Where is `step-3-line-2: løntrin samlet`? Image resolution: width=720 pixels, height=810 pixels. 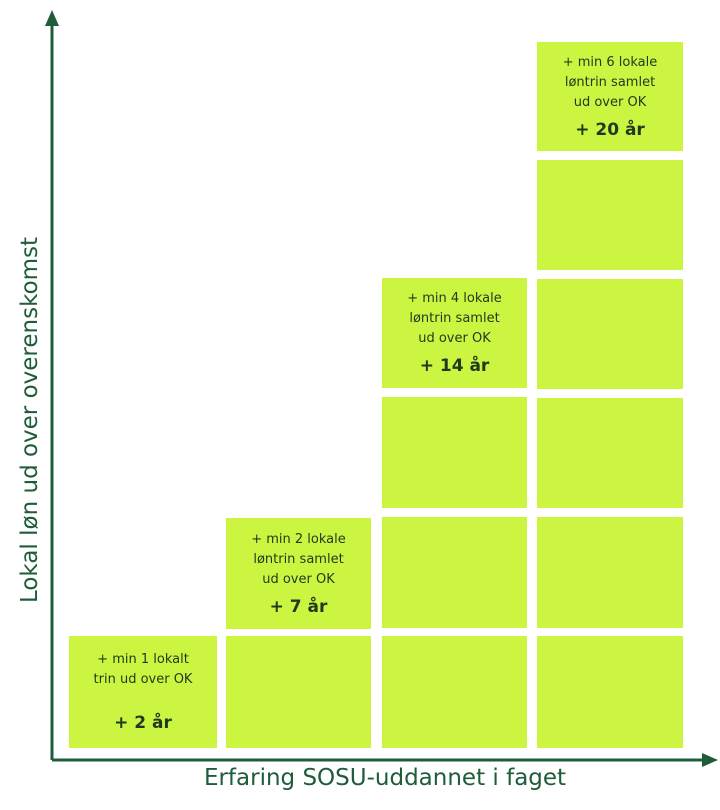 step-3-line-2: løntrin samlet is located at coordinates (454, 318).